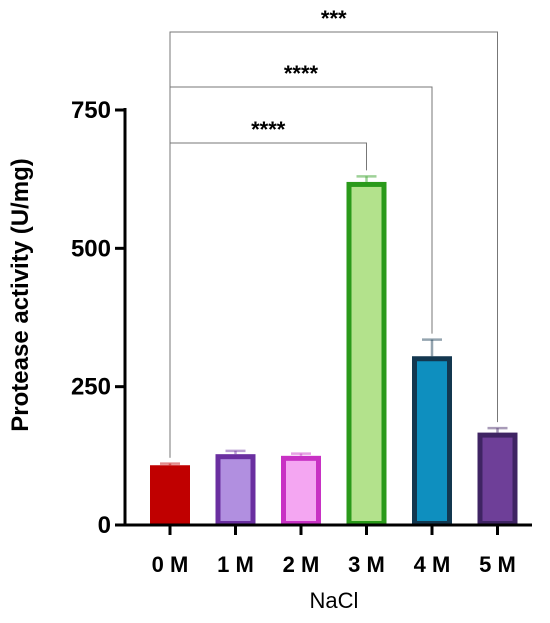 The width and height of the screenshot is (550, 623). Describe the element at coordinates (366, 564) in the screenshot. I see `x-tick-label: 3 M` at that location.